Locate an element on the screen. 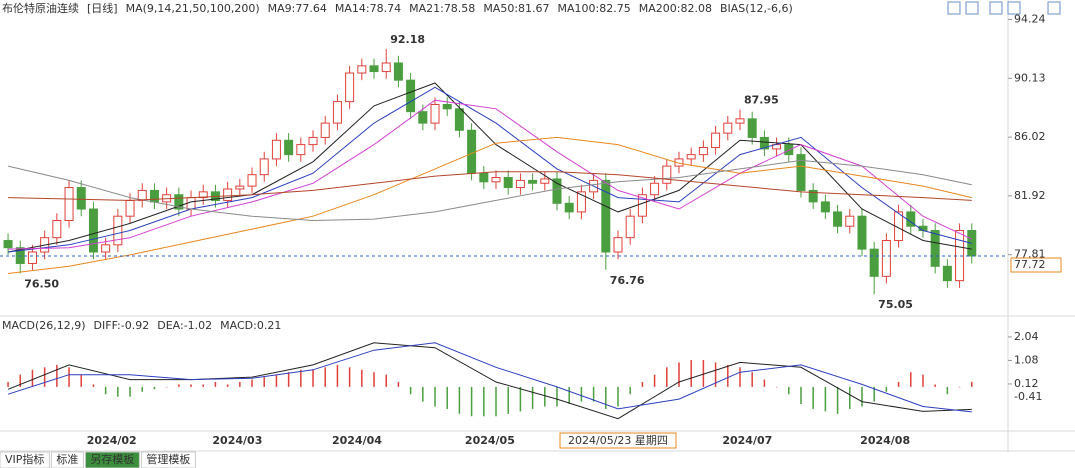 The height and width of the screenshot is (468, 1075). y-tick-label: 86.02 is located at coordinates (1030, 136).